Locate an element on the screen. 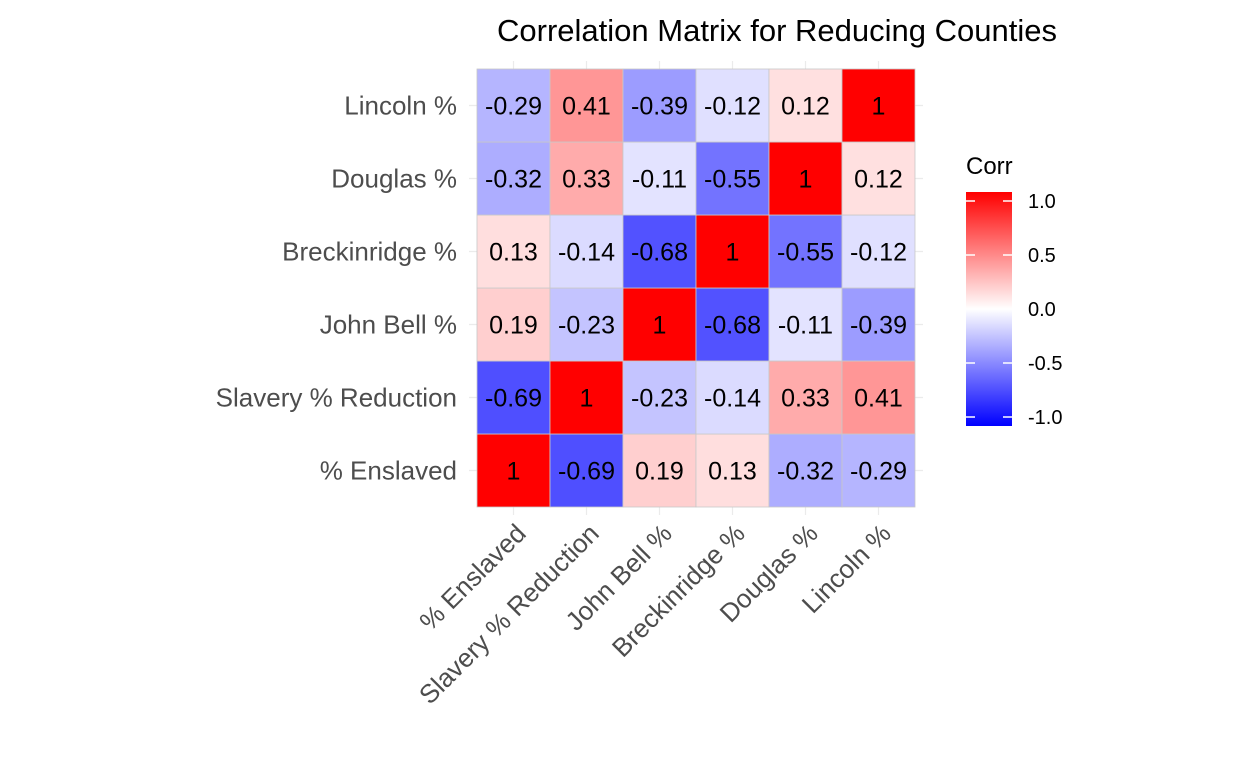  legend-ticks: 1.0 0.5 0.0 -0.5 -1.0 is located at coordinates (1014, 310).